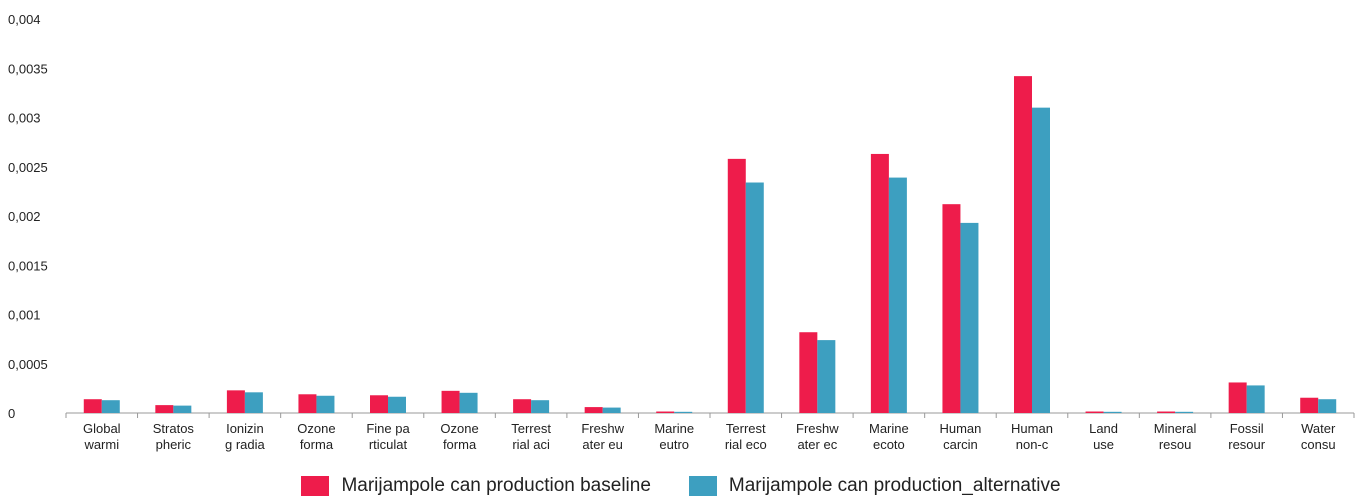 This screenshot has width=1362, height=499. What do you see at coordinates (24, 216) in the screenshot?
I see `y-tick-label: 0,002` at bounding box center [24, 216].